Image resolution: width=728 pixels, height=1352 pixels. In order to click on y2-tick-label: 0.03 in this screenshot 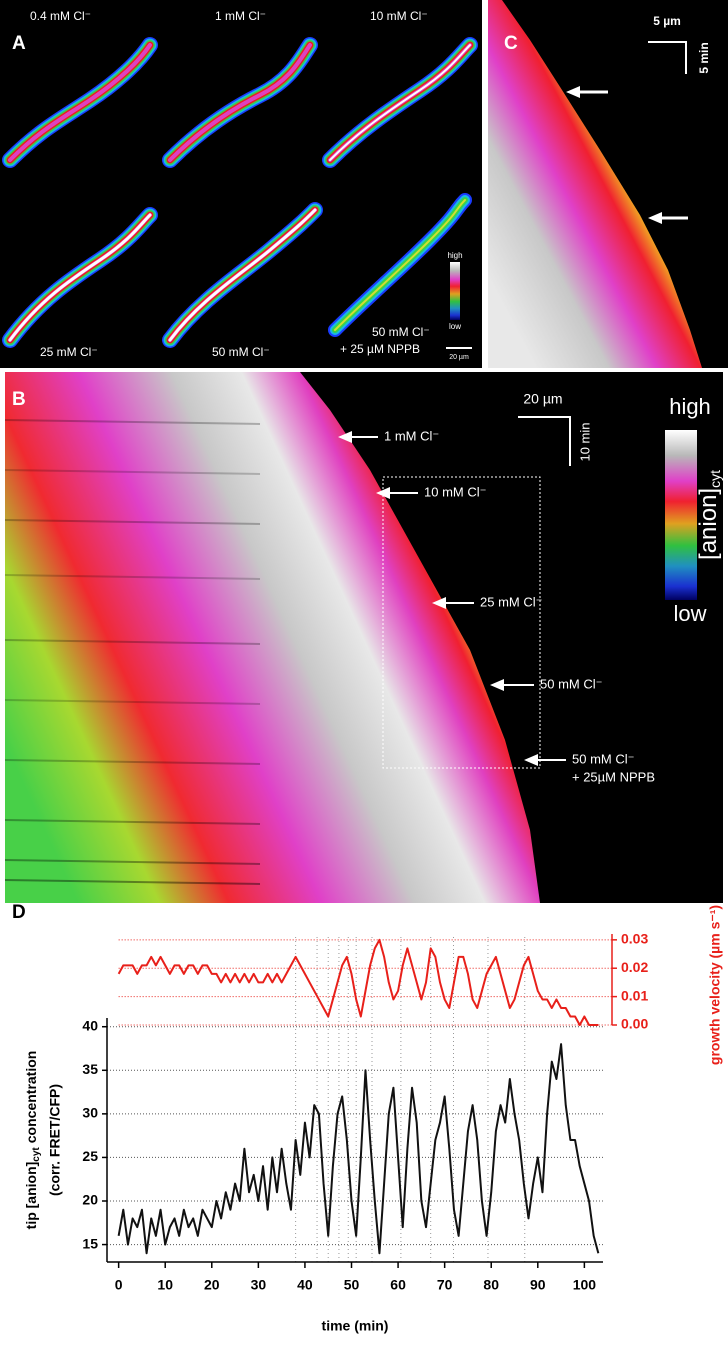, I will do `click(634, 939)`.